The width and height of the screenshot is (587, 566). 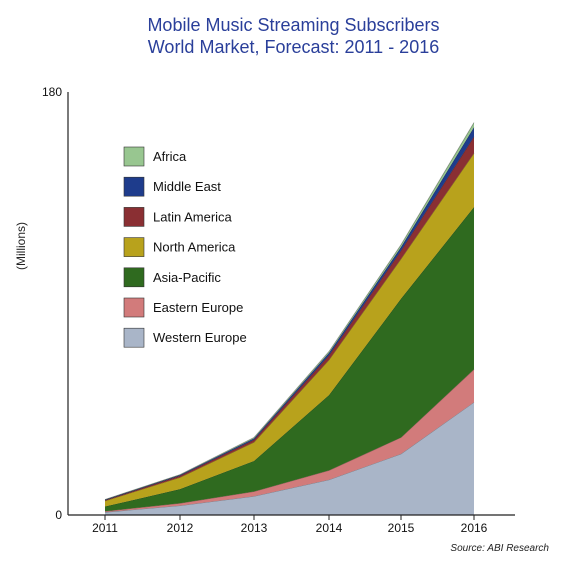 What do you see at coordinates (105, 528) in the screenshot?
I see `x-tick-label: 2011` at bounding box center [105, 528].